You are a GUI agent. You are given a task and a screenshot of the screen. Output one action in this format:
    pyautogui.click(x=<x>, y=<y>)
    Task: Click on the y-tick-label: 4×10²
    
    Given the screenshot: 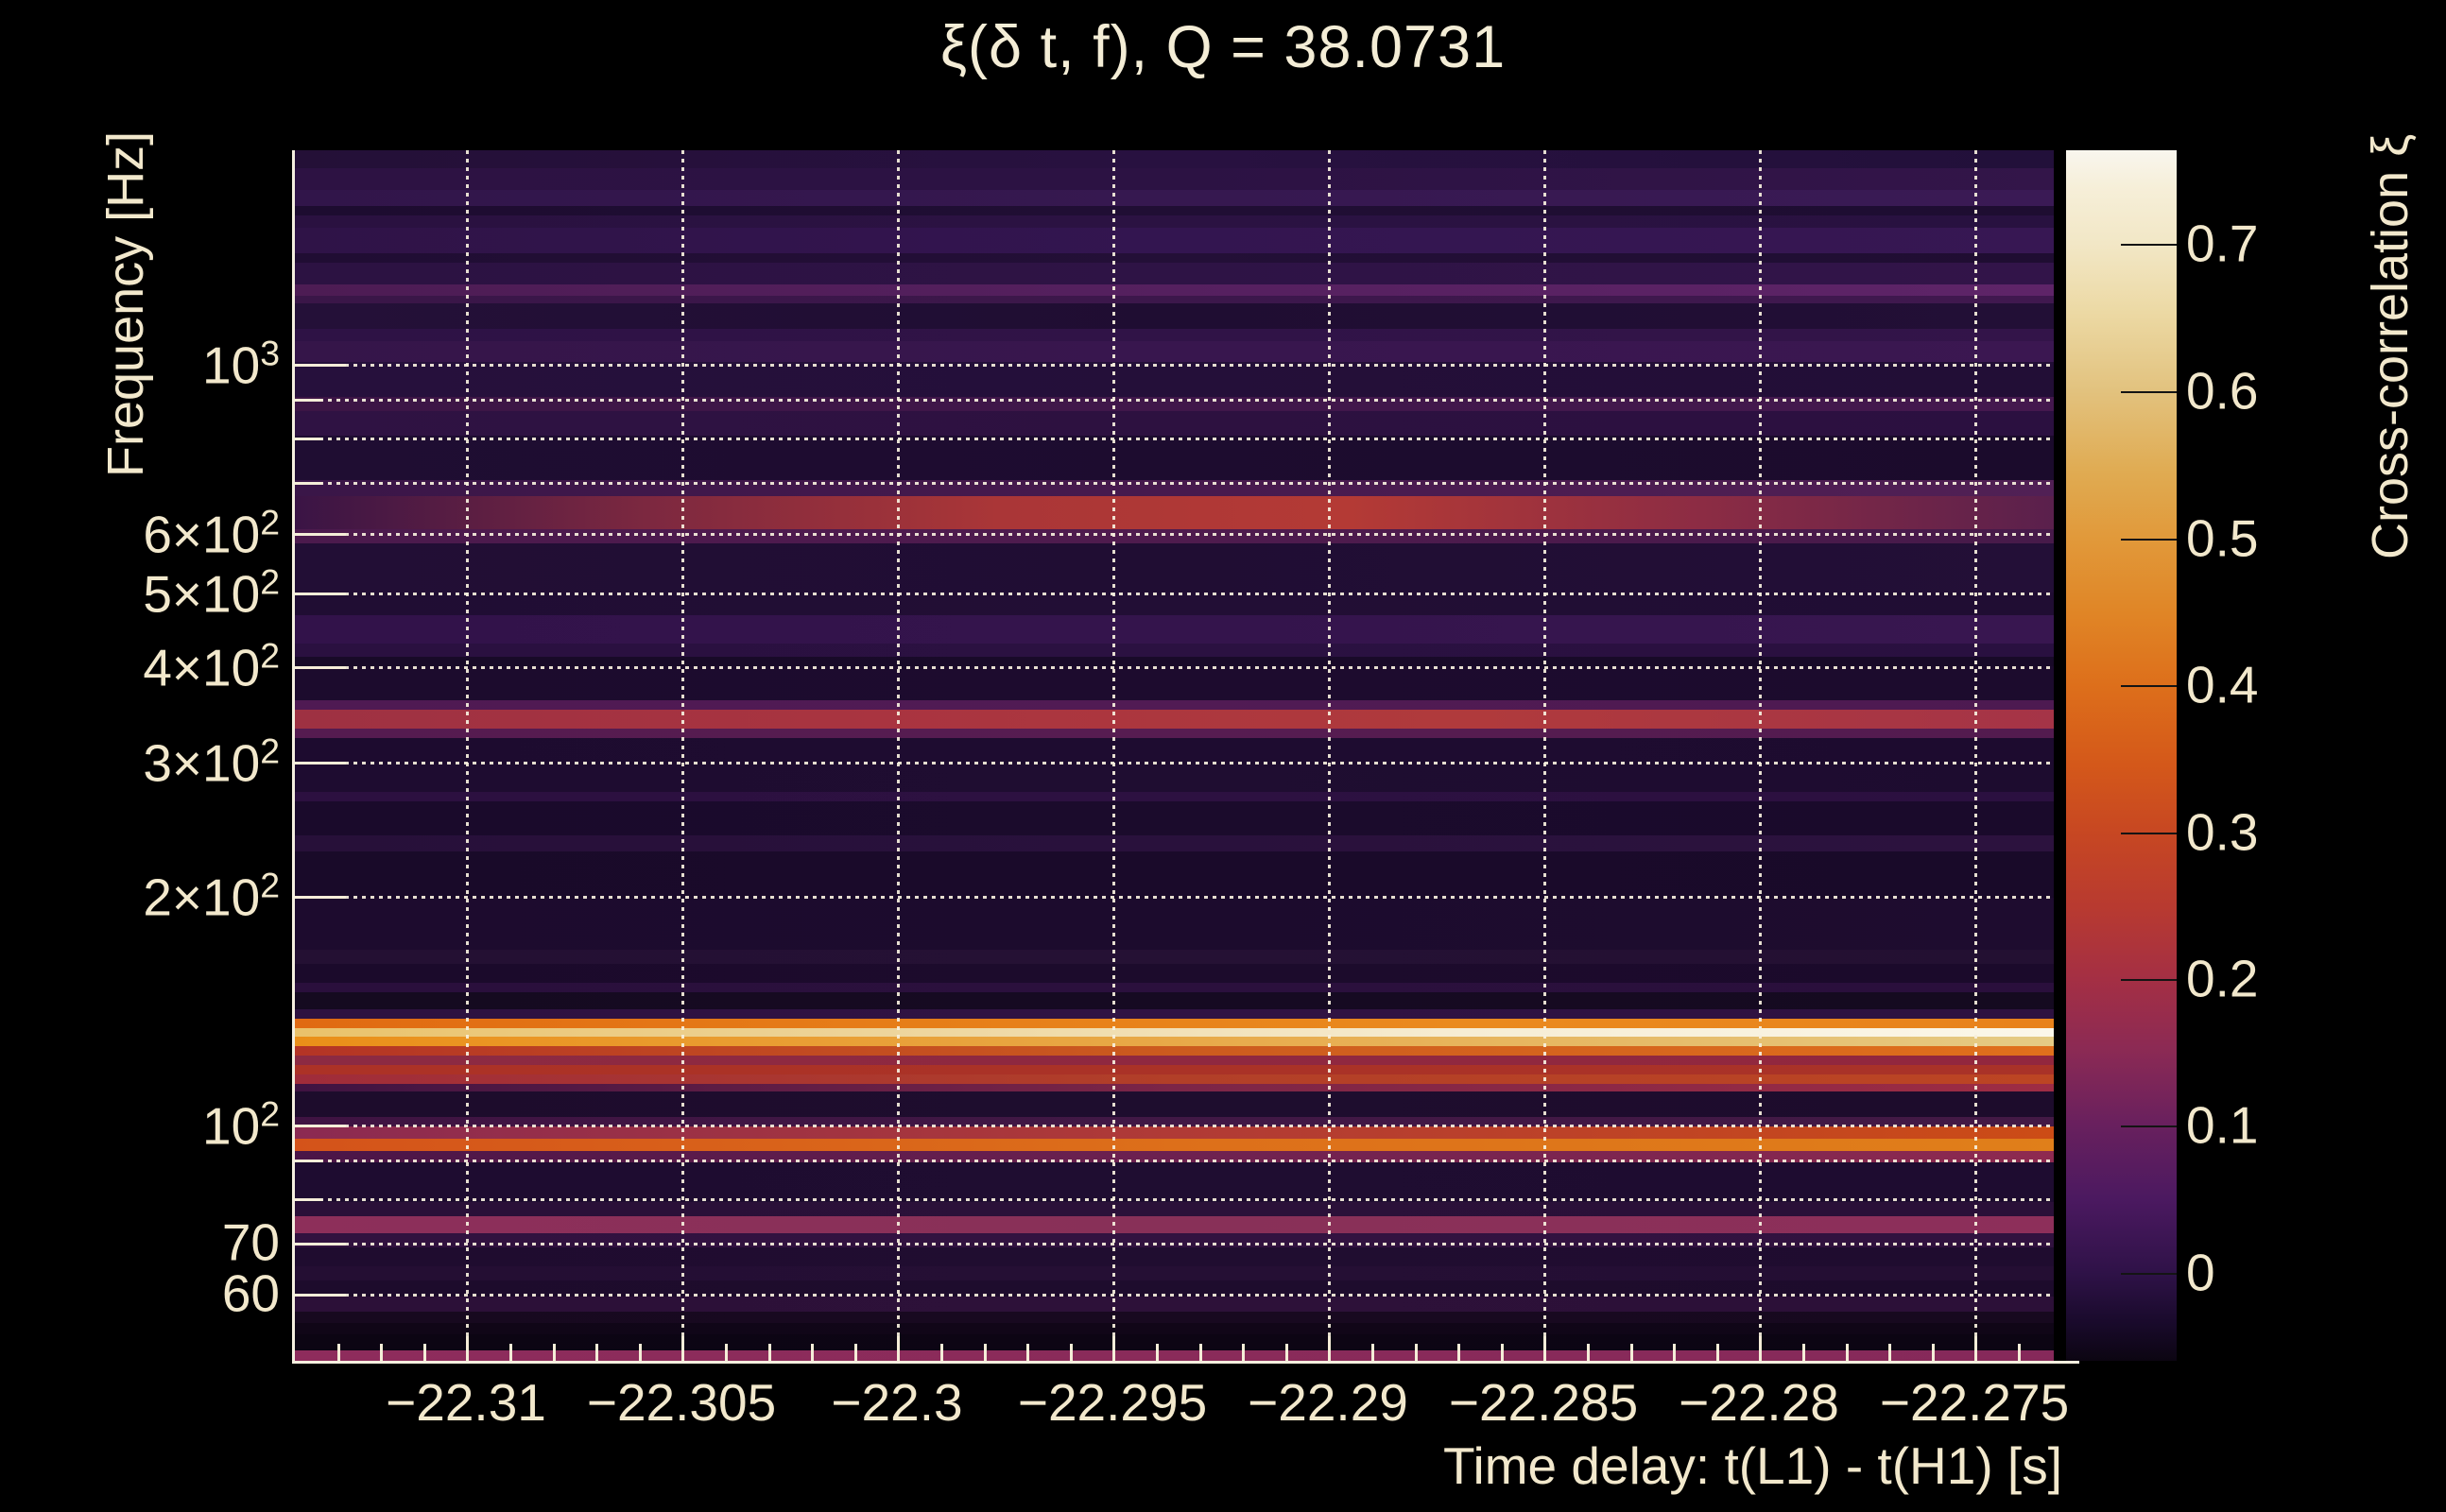 What is the action you would take?
    pyautogui.click(x=211, y=666)
    